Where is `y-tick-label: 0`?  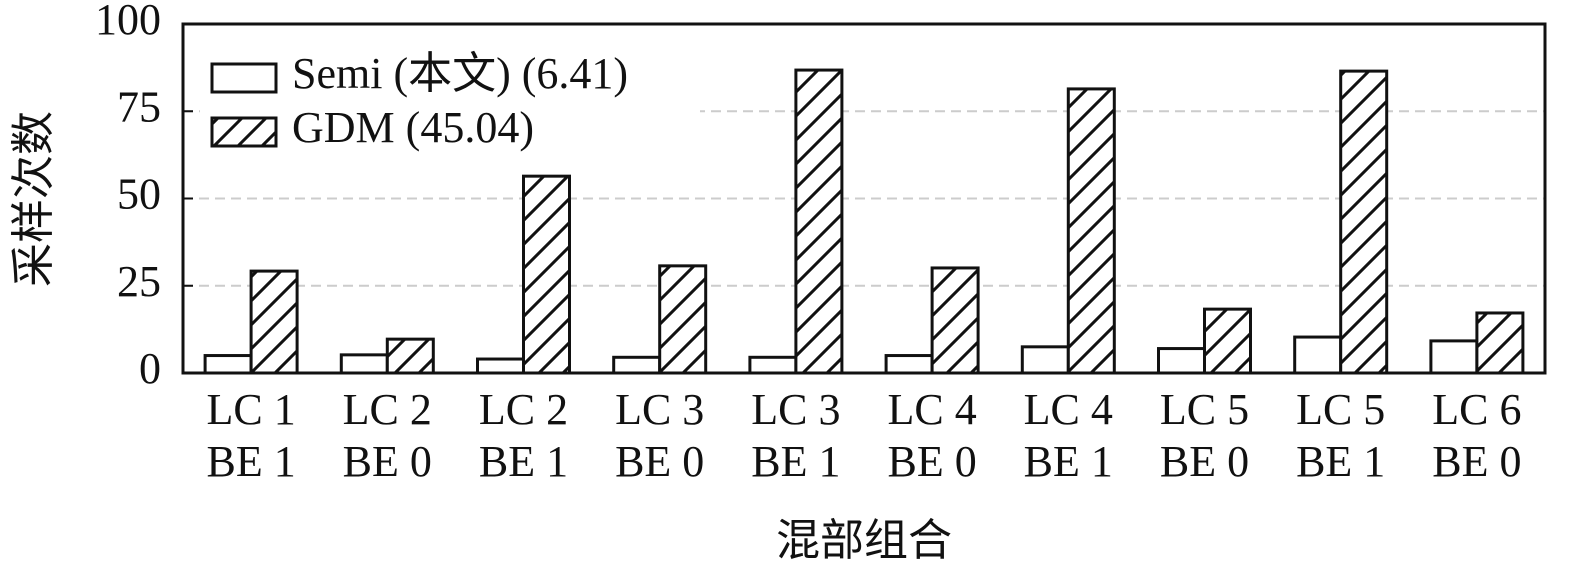
y-tick-label: 0 is located at coordinates (150, 368).